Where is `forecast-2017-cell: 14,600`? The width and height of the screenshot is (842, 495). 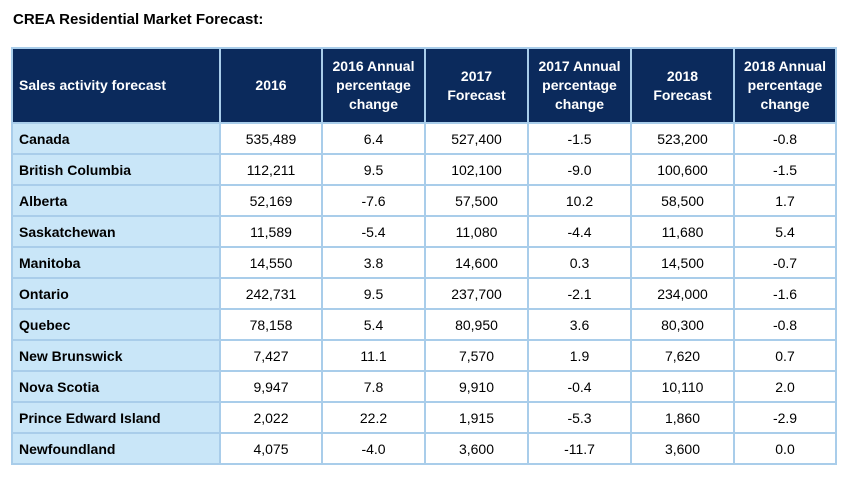 forecast-2017-cell: 14,600 is located at coordinates (476, 262).